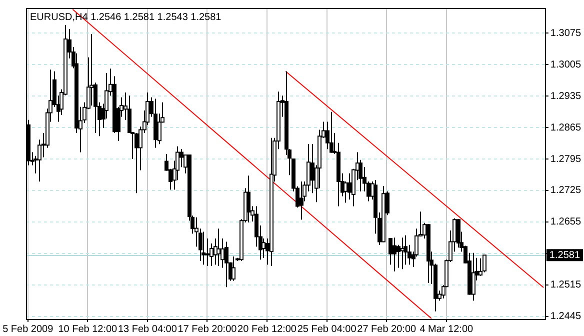  Describe the element at coordinates (566, 316) in the screenshot. I see `y-tick-label: 1.2445` at that location.